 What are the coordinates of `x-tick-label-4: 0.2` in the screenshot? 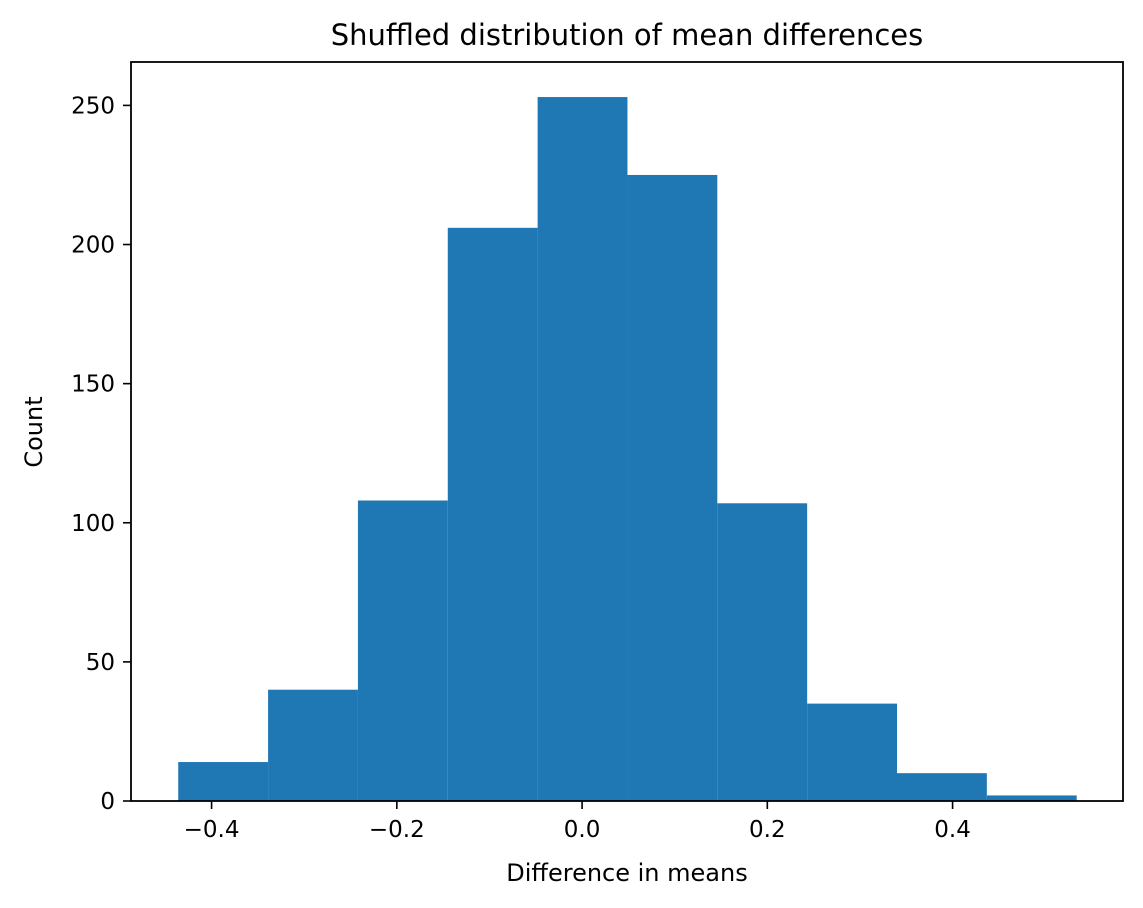 It's located at (767, 830).